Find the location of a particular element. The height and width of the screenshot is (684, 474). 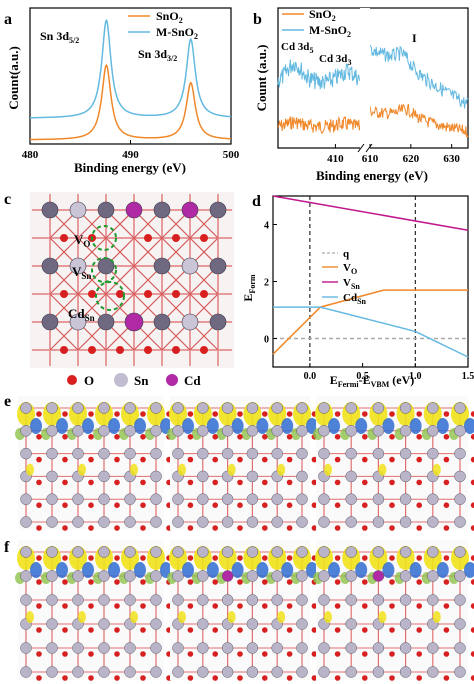

y-tick-label-d: 2 is located at coordinates (266, 283).